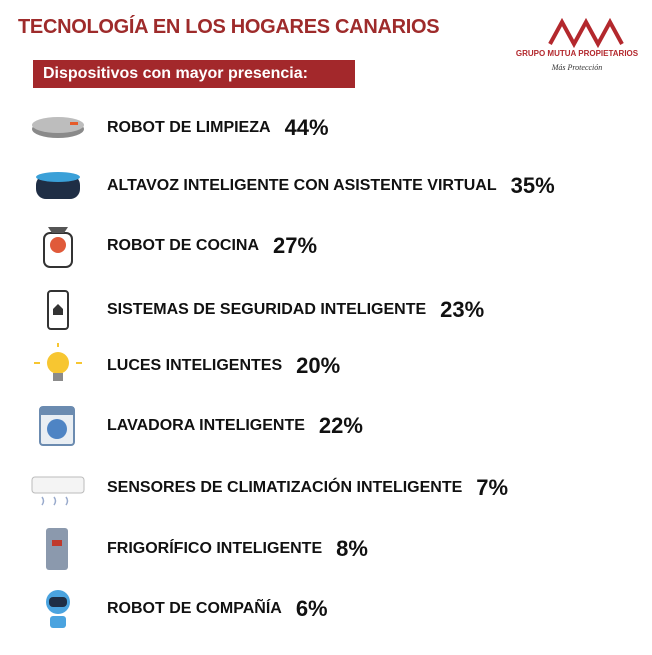 This screenshot has width=652, height=655. What do you see at coordinates (229, 27) in the screenshot?
I see `title: TECNOLOGÍA EN LOS HOGARES CANARIOS` at bounding box center [229, 27].